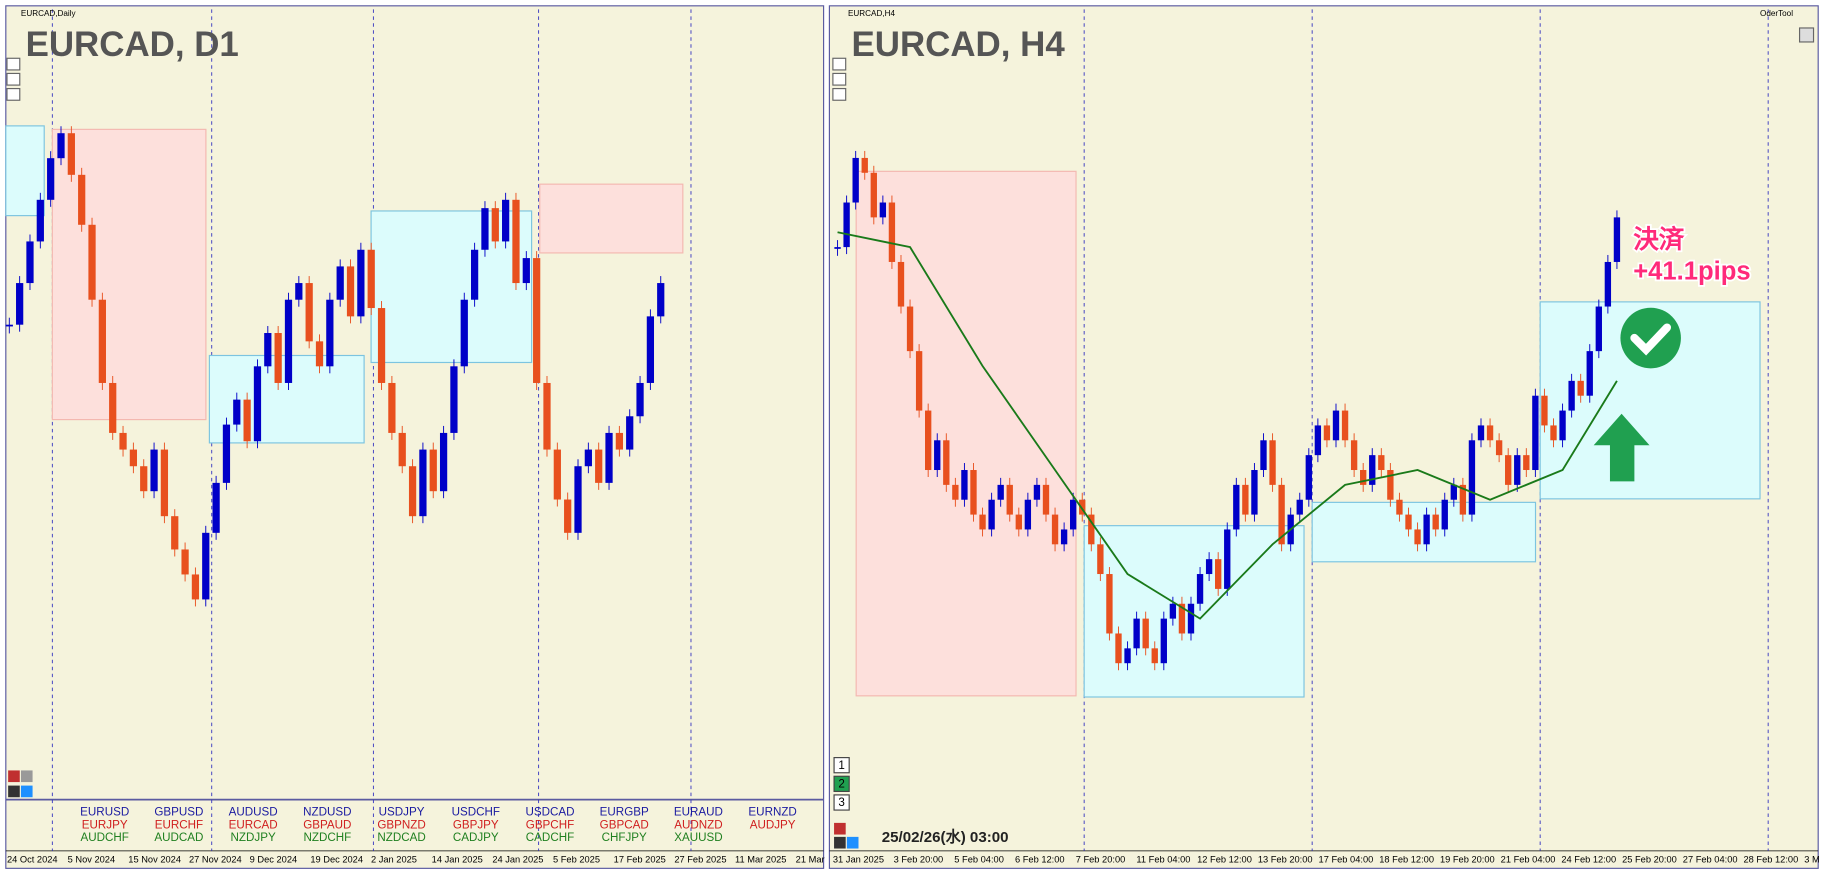 The height and width of the screenshot is (873, 1824). What do you see at coordinates (1776, 13) in the screenshot?
I see `tool-label: OderTool` at bounding box center [1776, 13].